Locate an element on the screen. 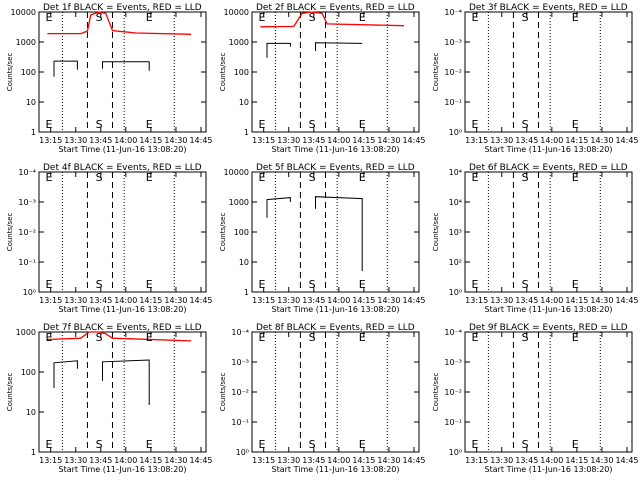 The image size is (640, 480). y-tick-label: 10⁰ is located at coordinates (455, 132).